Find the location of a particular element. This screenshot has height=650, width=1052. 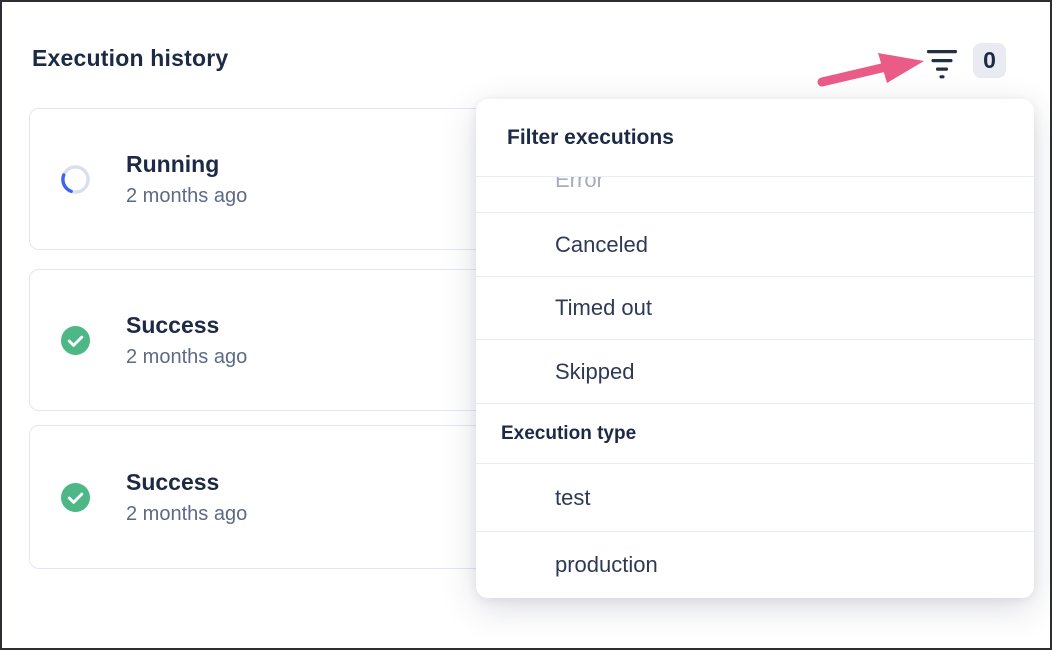

execution-status: Running is located at coordinates (173, 163).